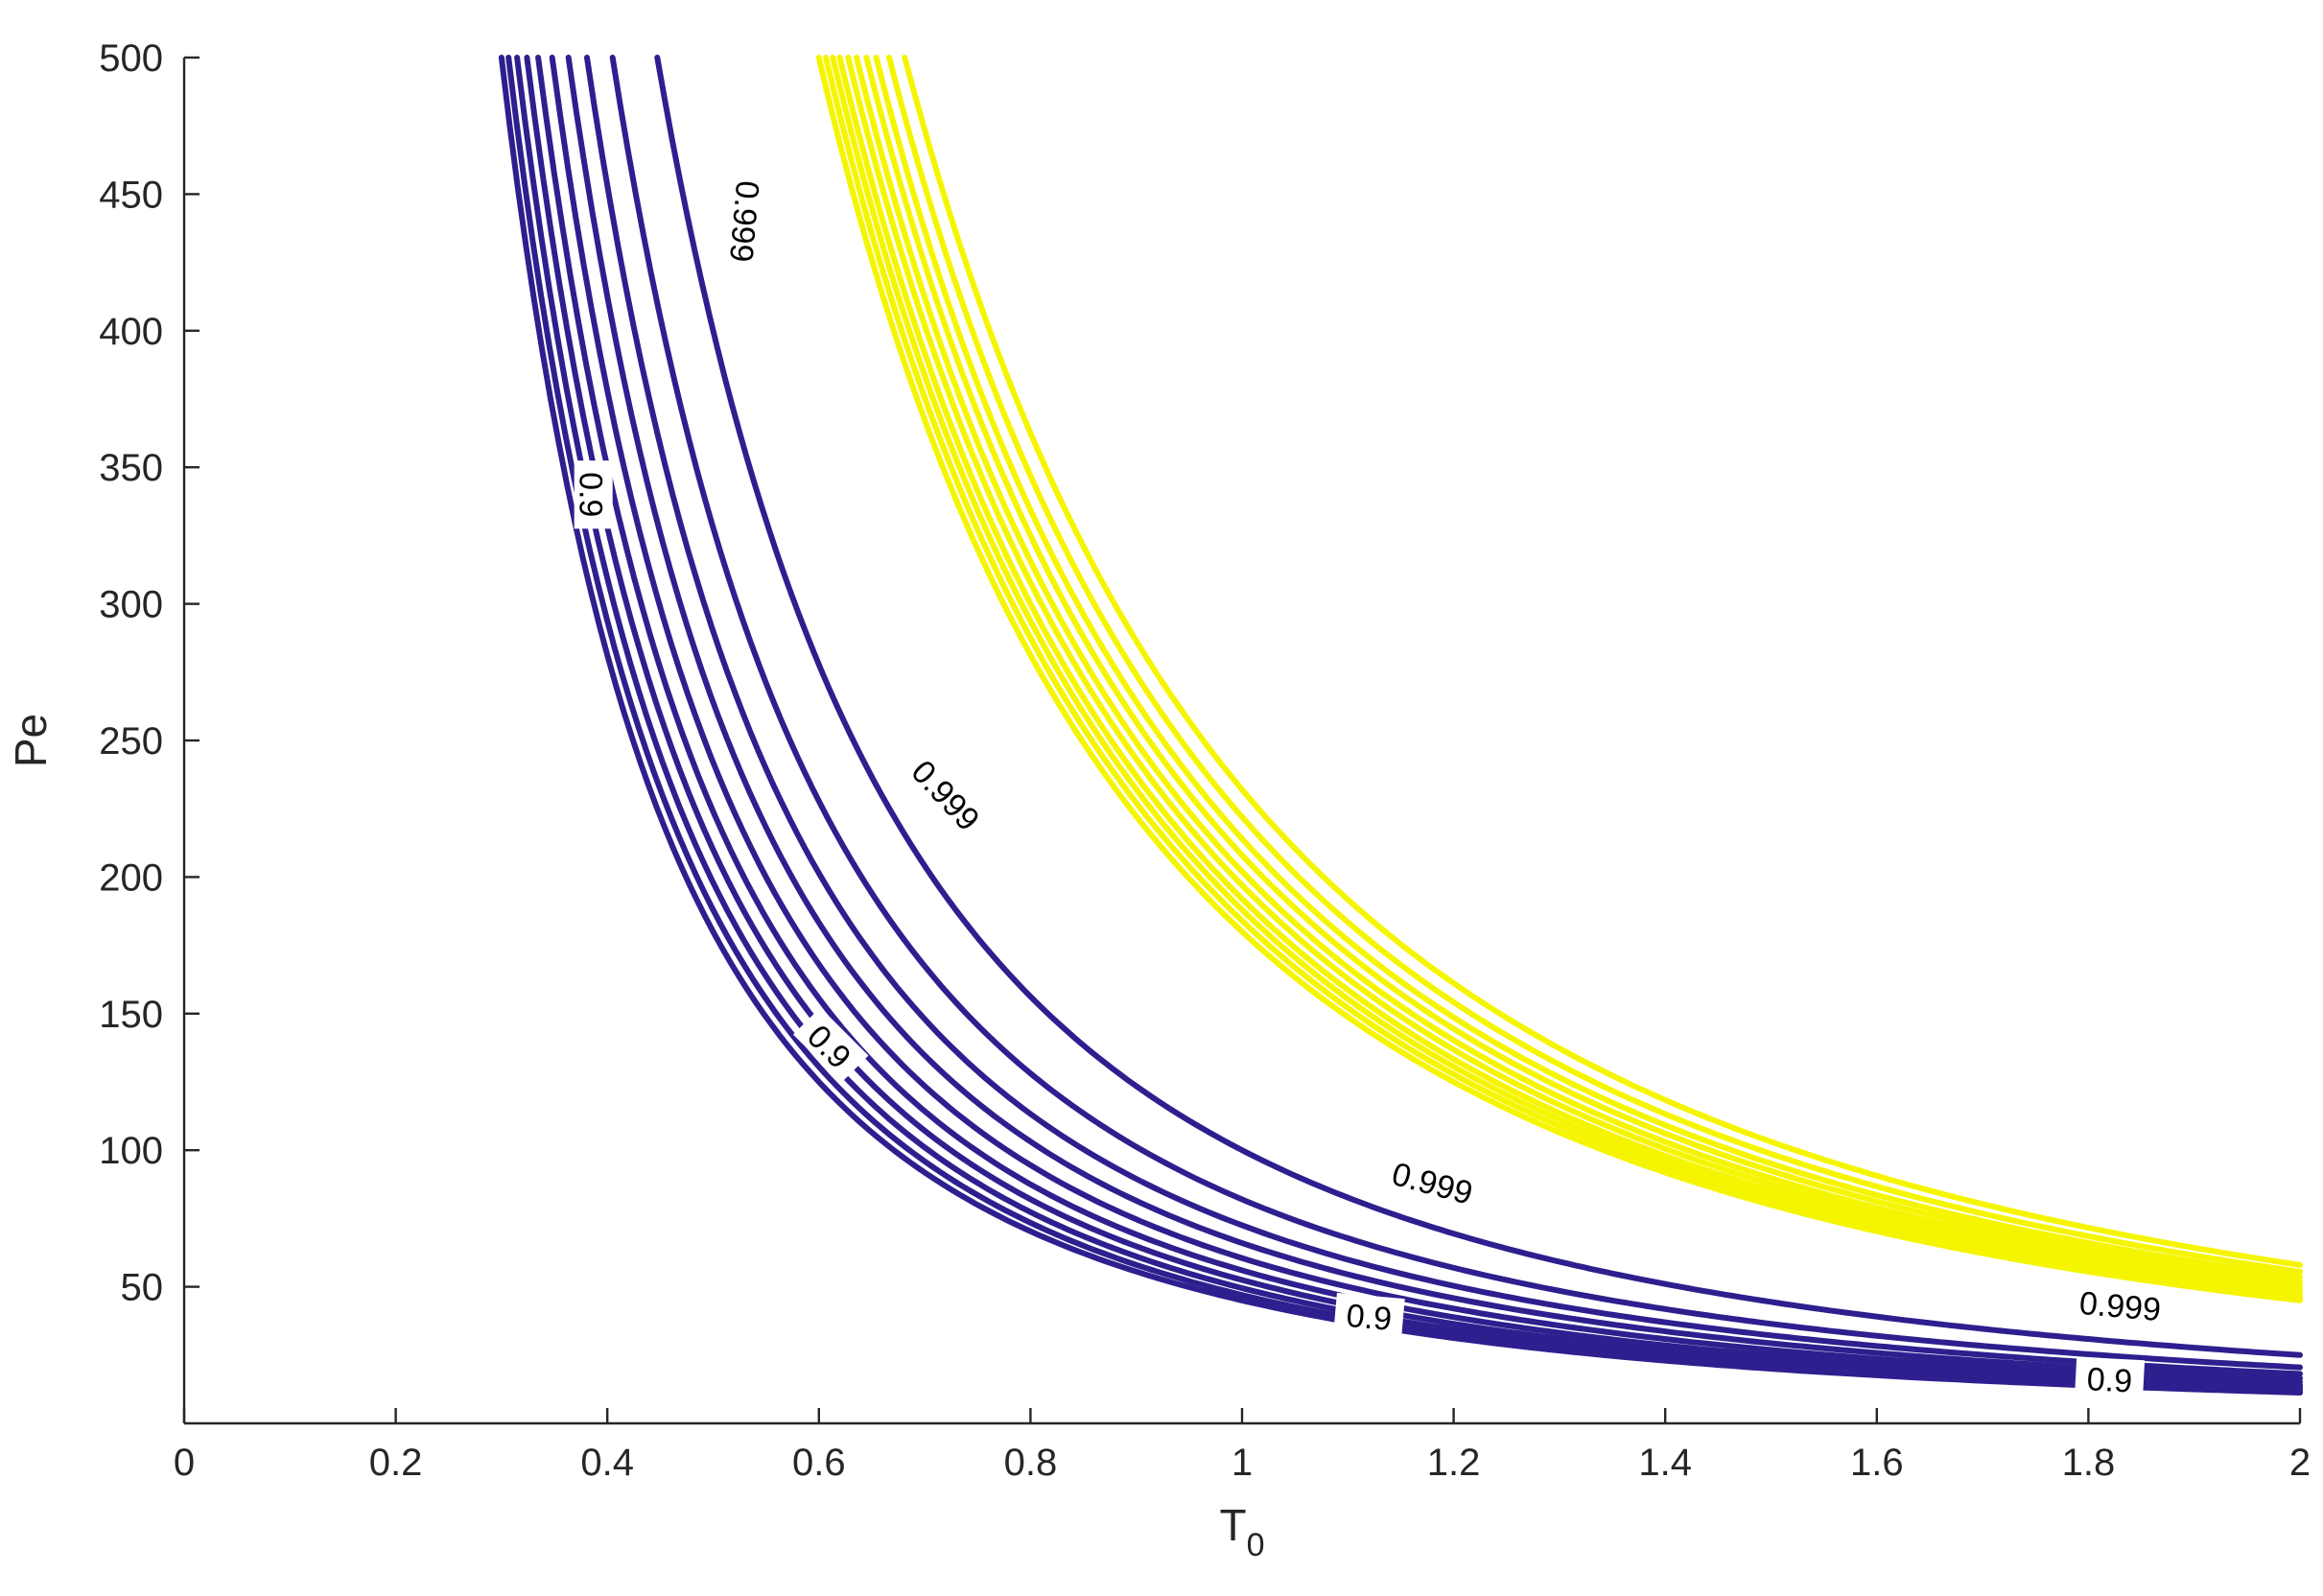 This screenshot has height=1596, width=2323. Describe the element at coordinates (131, 332) in the screenshot. I see `y-tick-label: 400` at that location.